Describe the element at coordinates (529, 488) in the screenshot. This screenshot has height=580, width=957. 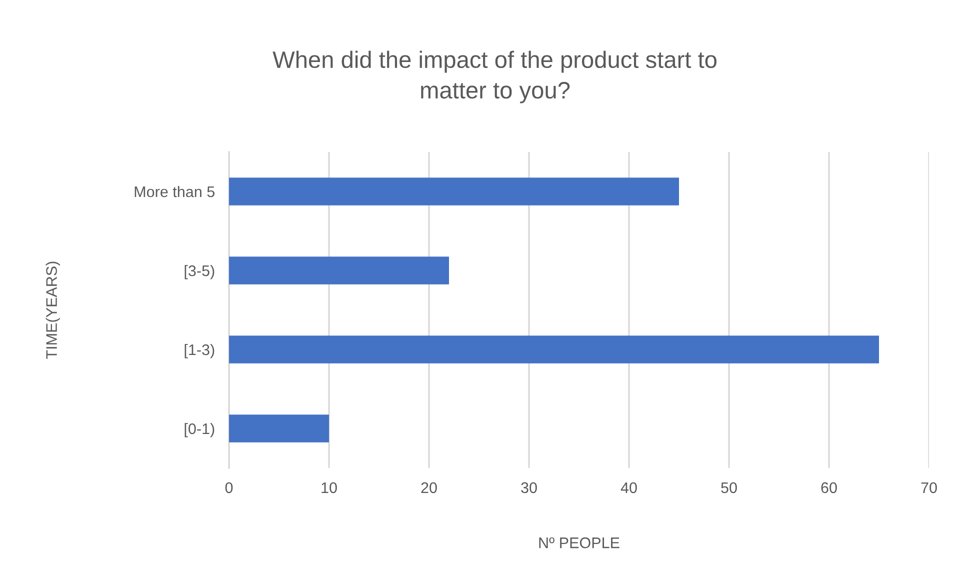
I see `x-tick-label: 30` at that location.